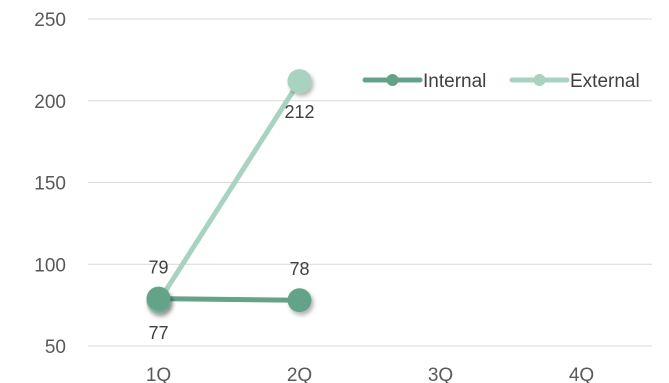  What do you see at coordinates (50, 265) in the screenshot?
I see `y-tick-label: 100` at bounding box center [50, 265].